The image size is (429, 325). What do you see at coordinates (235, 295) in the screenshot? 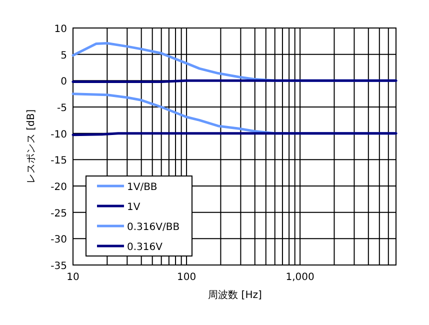
I see `x-axis-title: 周波数 [Hz]` at bounding box center [235, 295].